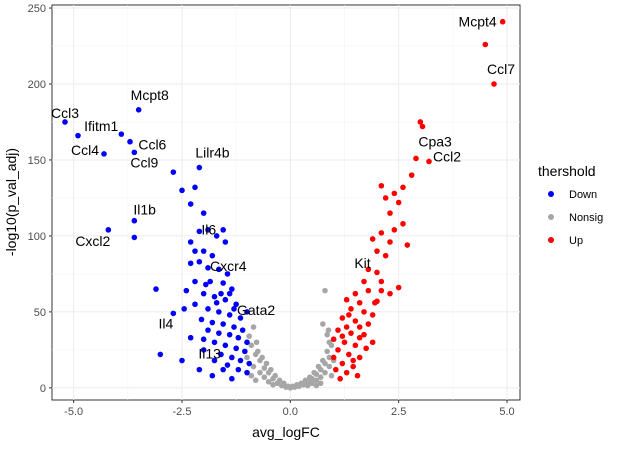  What do you see at coordinates (289, 409) in the screenshot?
I see `x-axis-ticks: -5.0 -2.5 0.0 2.5 5.0` at bounding box center [289, 409].